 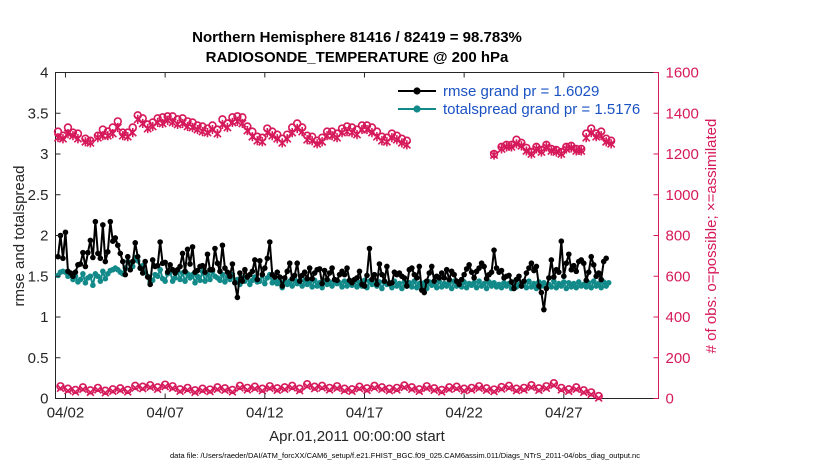 I want to click on x-tick-label: 04/02, so click(x=66, y=413).